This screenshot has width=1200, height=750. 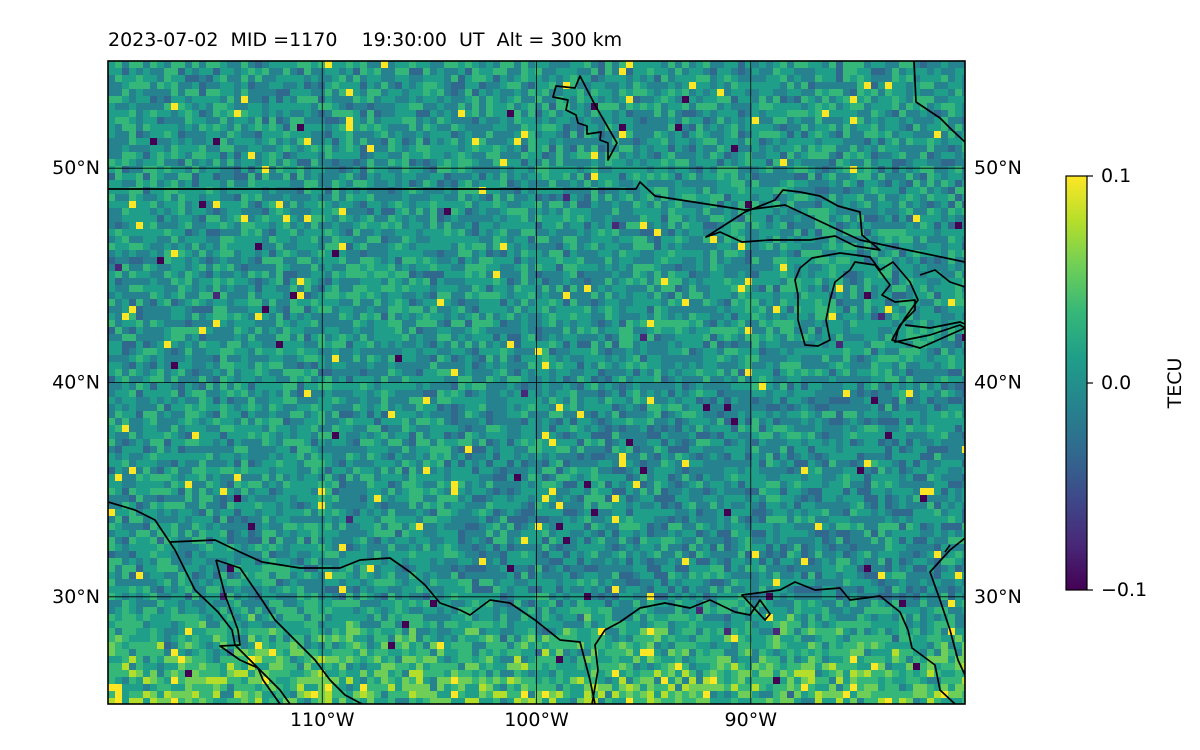 What do you see at coordinates (1175, 384) in the screenshot?
I see `colorbar-label: TECU` at bounding box center [1175, 384].